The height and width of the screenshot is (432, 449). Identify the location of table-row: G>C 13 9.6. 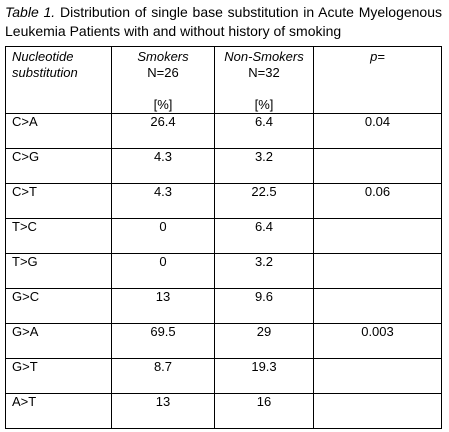
(223, 306).